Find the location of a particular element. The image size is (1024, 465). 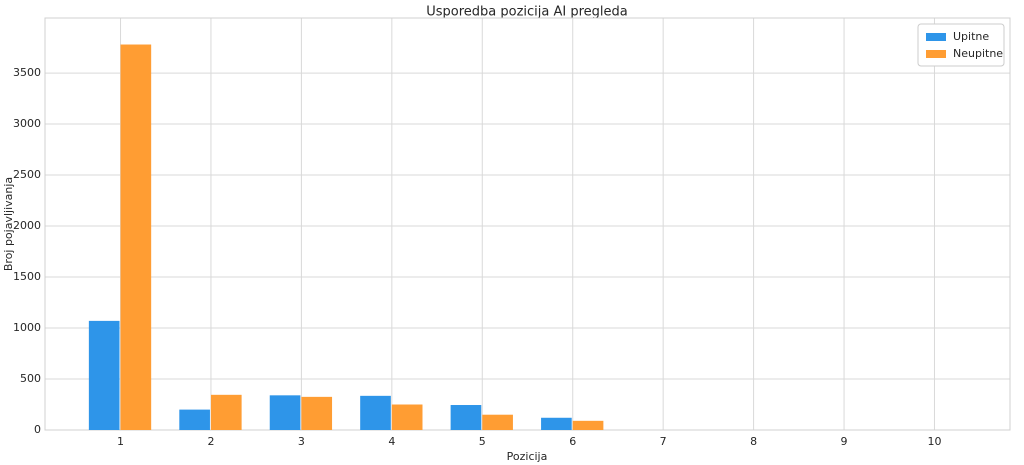

y-tick-label: 3000 is located at coordinates (27, 123).